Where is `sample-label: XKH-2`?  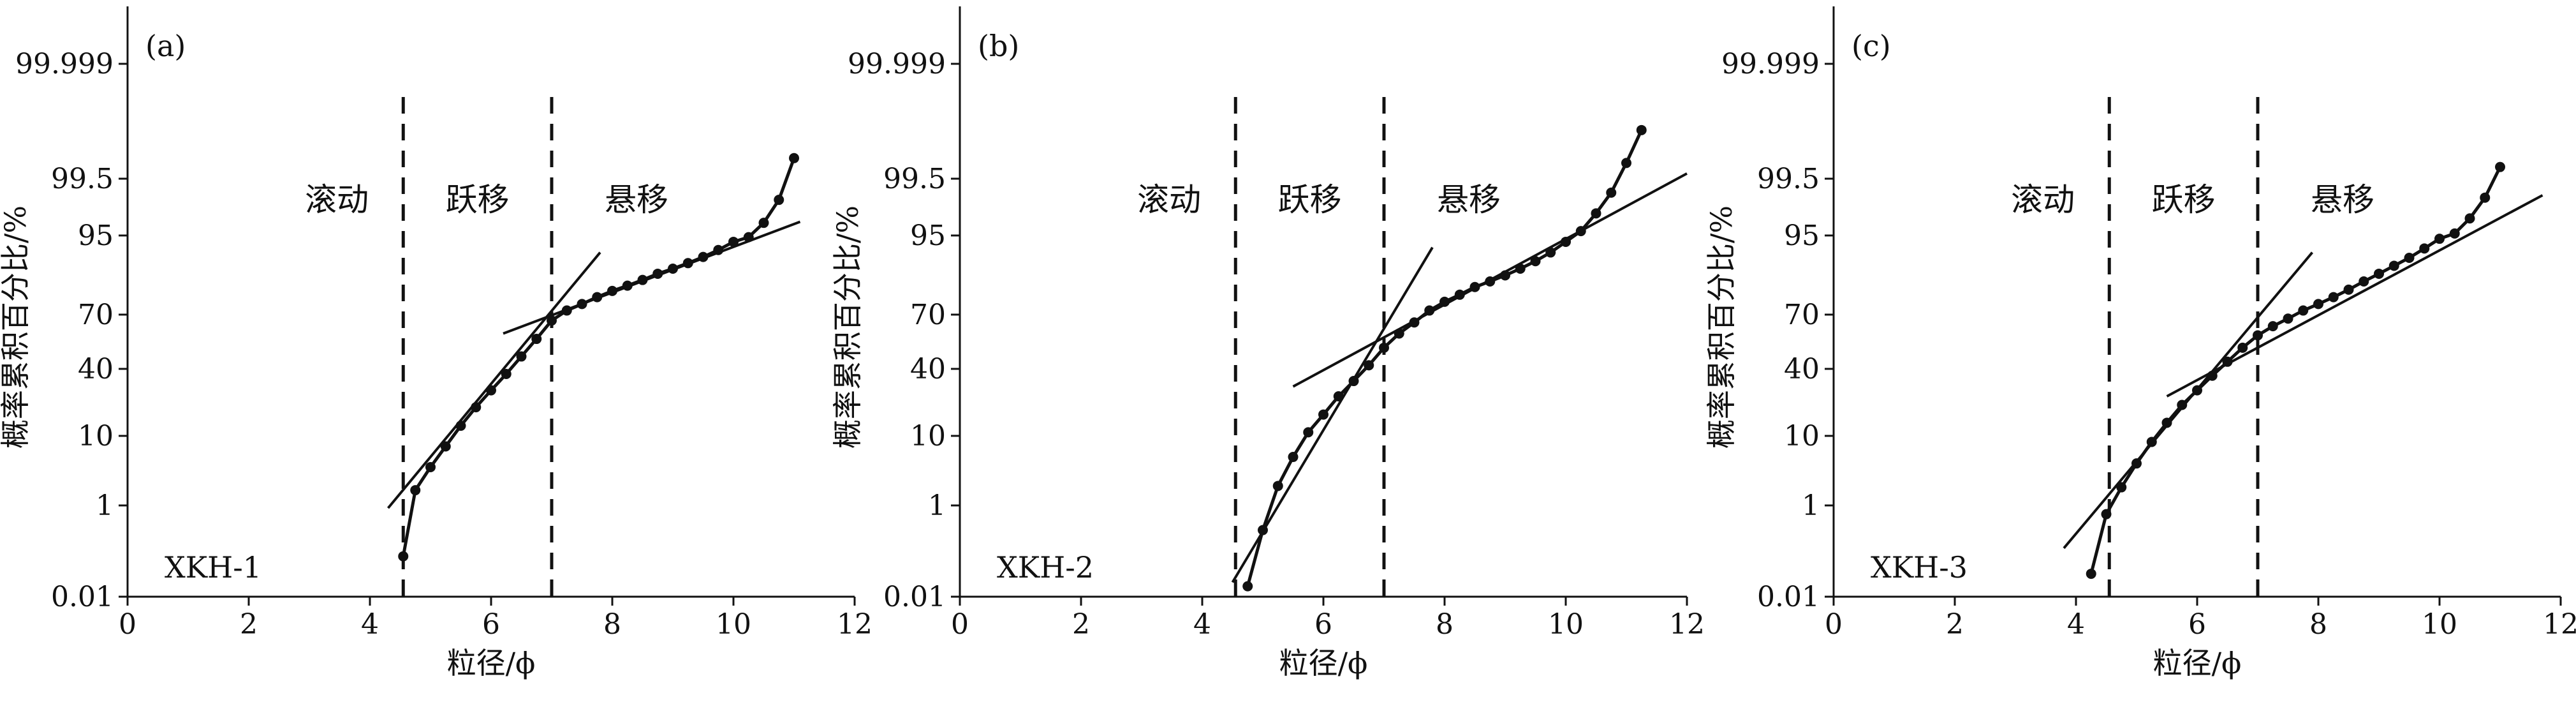 sample-label: XKH-2 is located at coordinates (1045, 567).